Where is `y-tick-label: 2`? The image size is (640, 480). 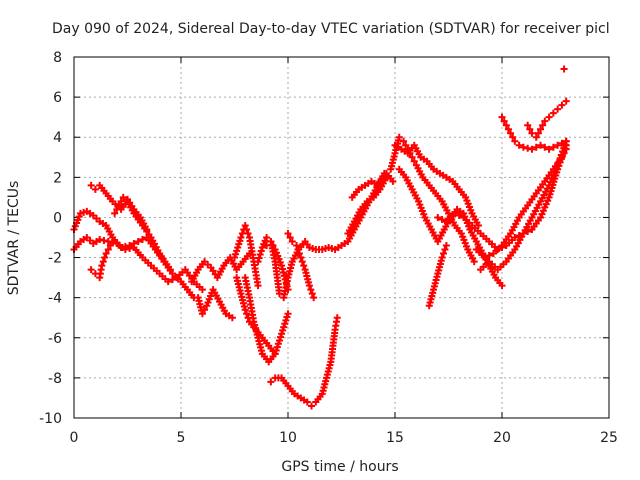 y-tick-label: 2 is located at coordinates (57, 178).